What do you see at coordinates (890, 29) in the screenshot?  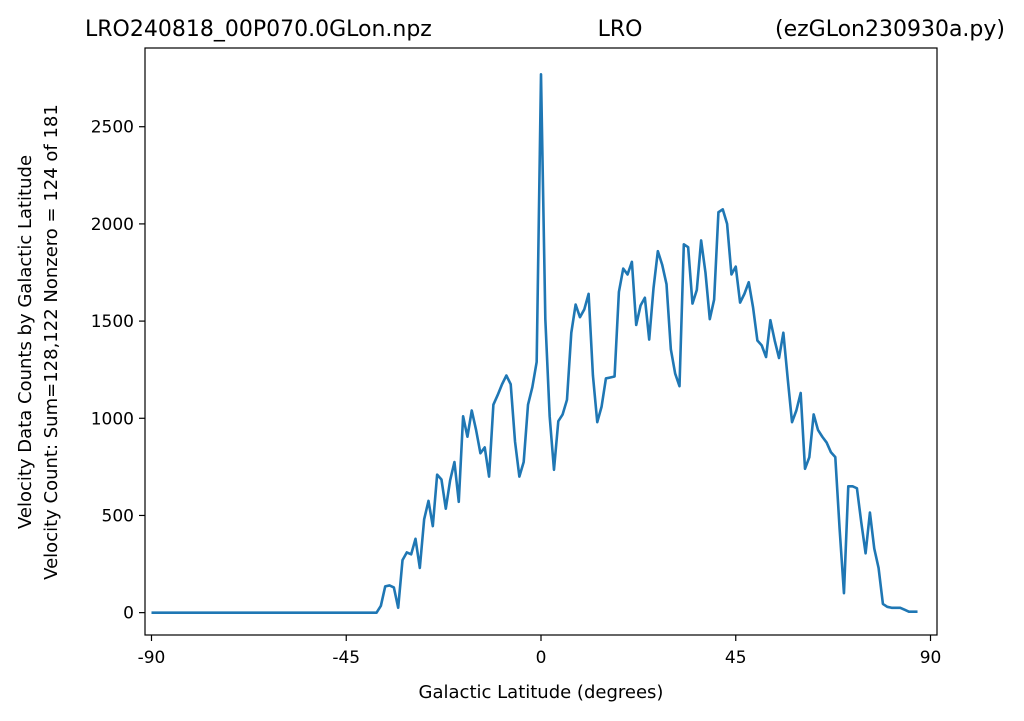 I see `chart-title-right: (ezGLon230930a.py)` at bounding box center [890, 29].